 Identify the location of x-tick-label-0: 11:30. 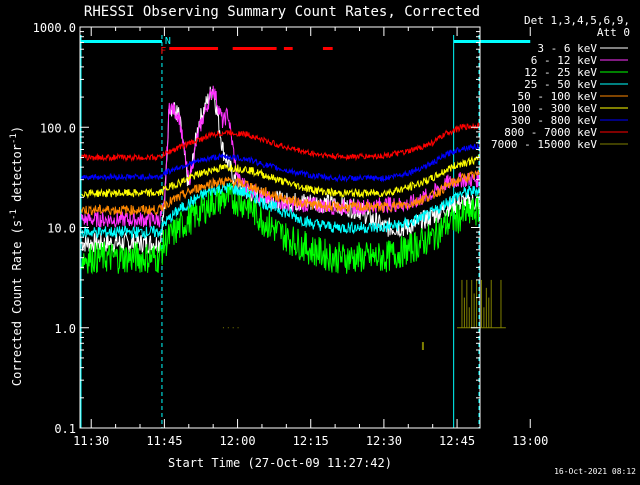
(91, 441).